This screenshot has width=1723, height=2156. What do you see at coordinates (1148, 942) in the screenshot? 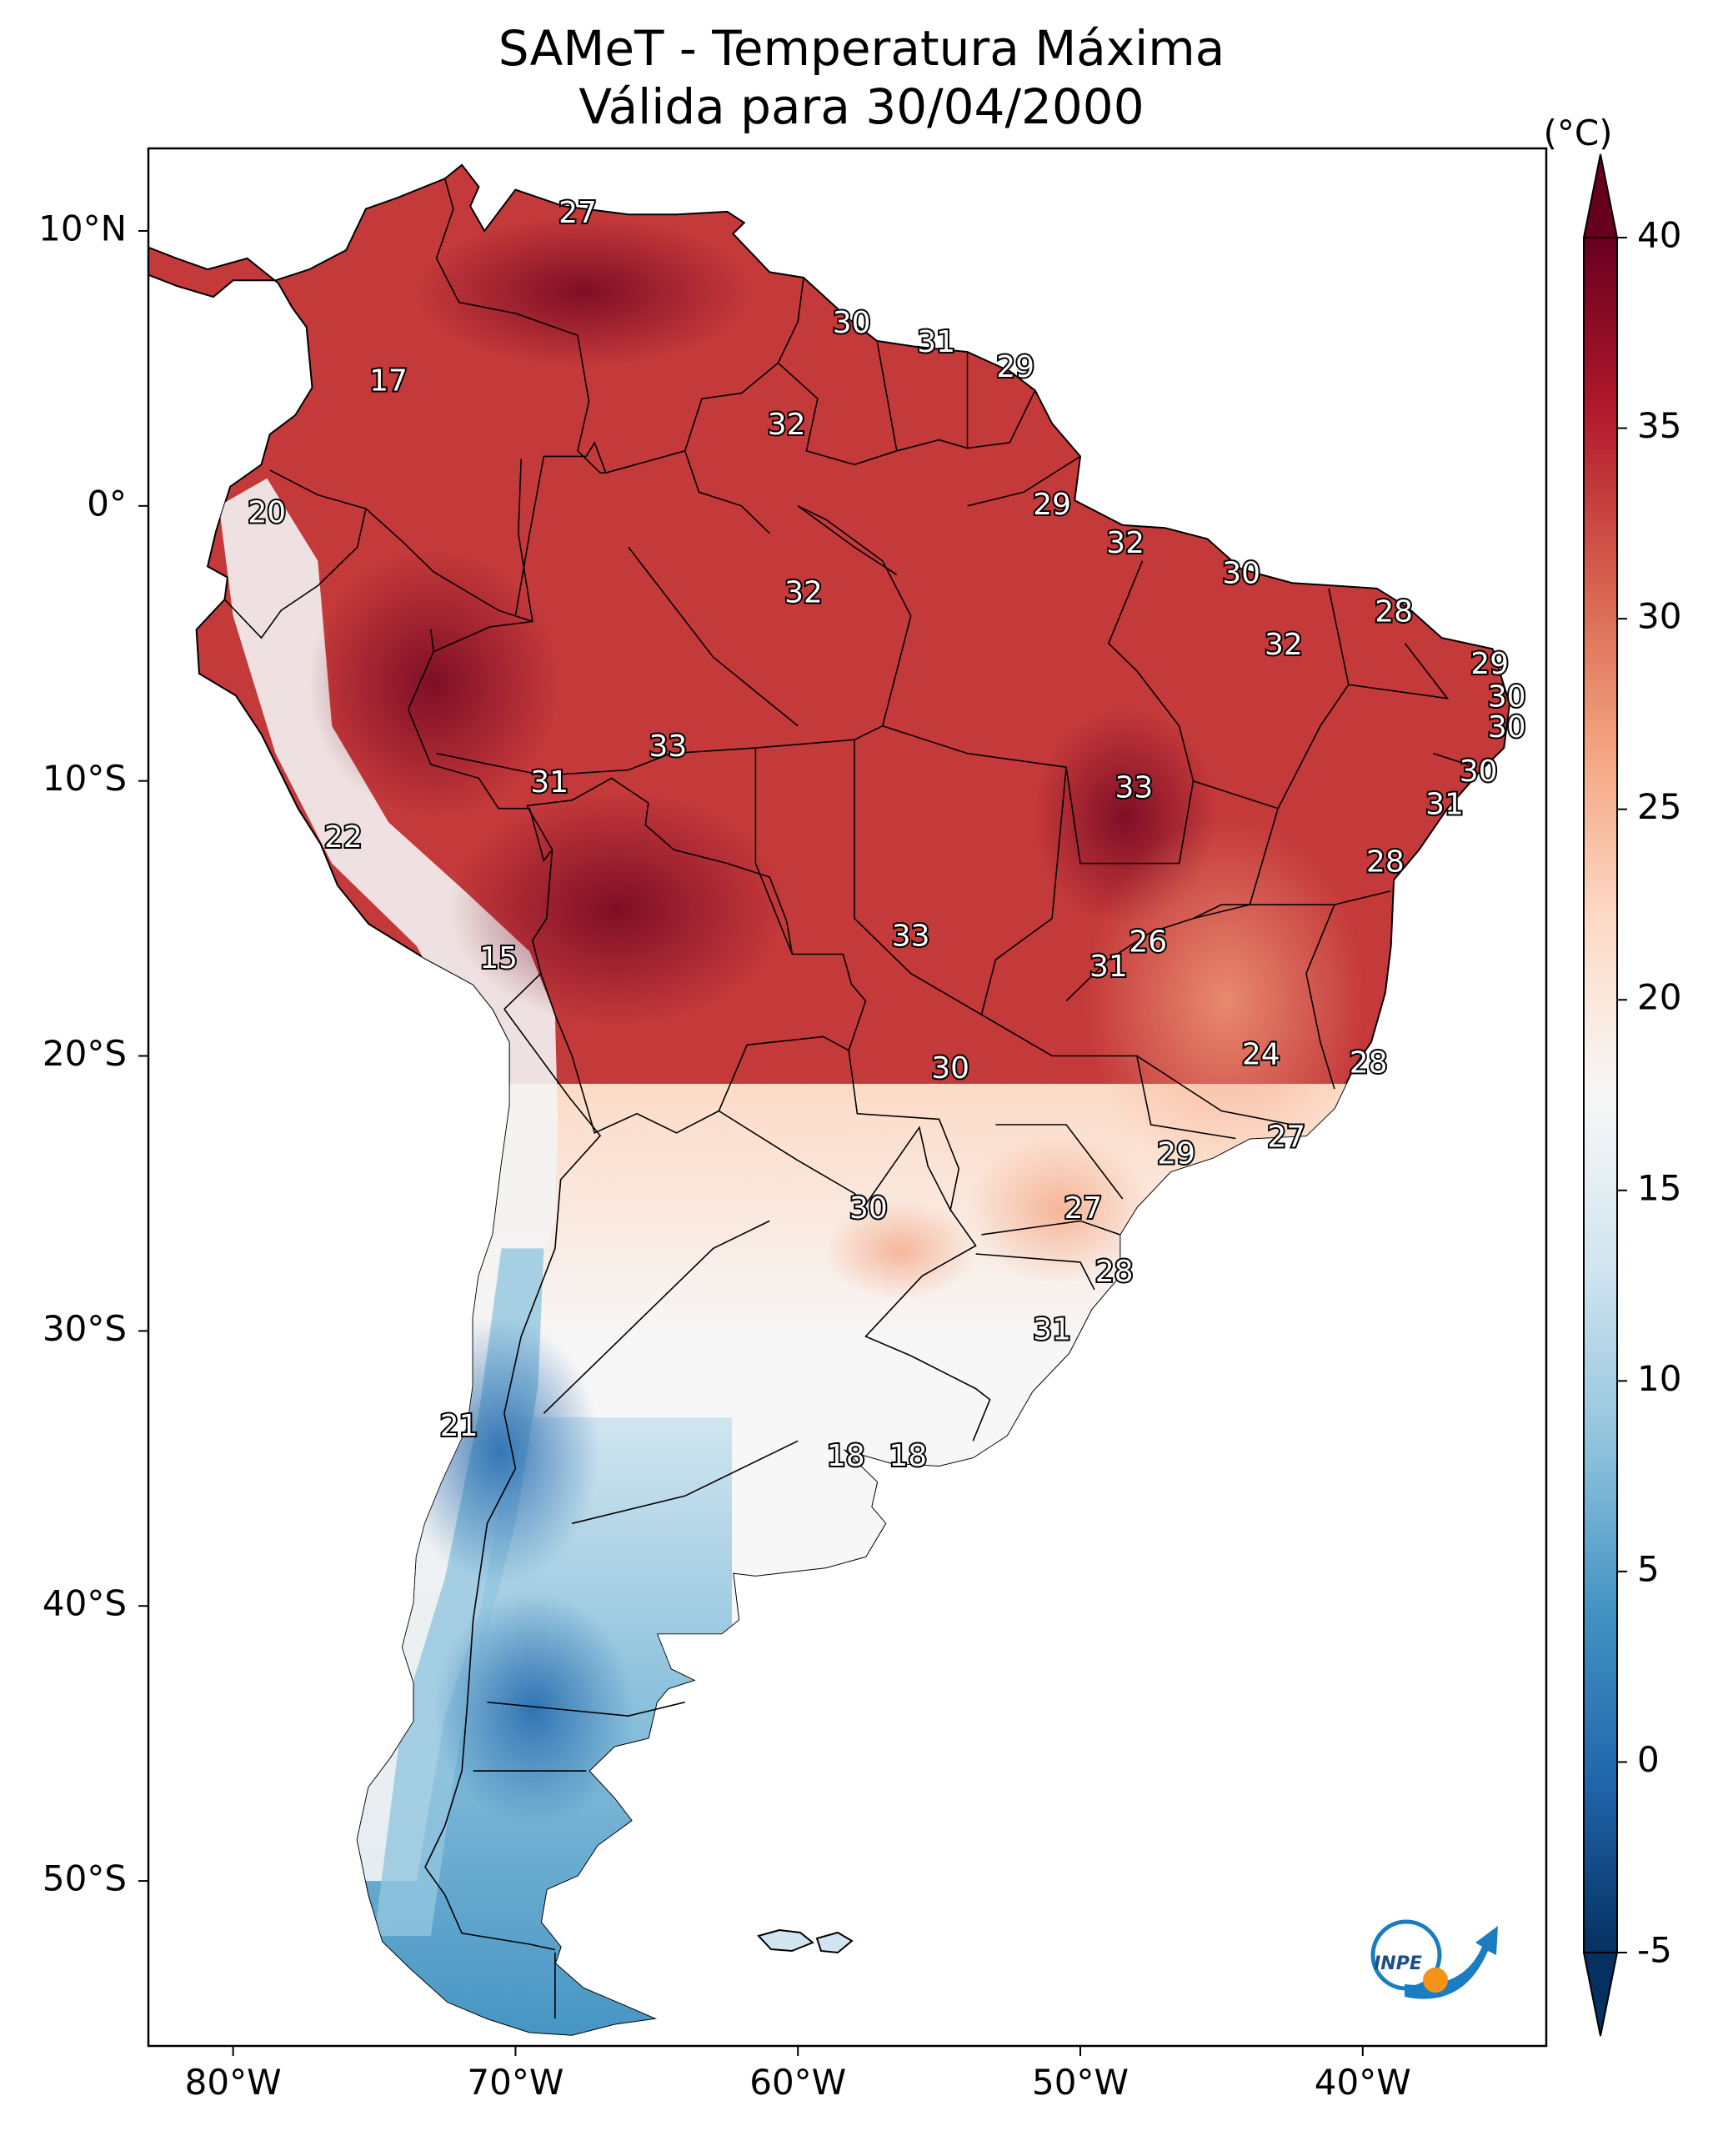
I see `temperature-label: 26` at bounding box center [1148, 942].